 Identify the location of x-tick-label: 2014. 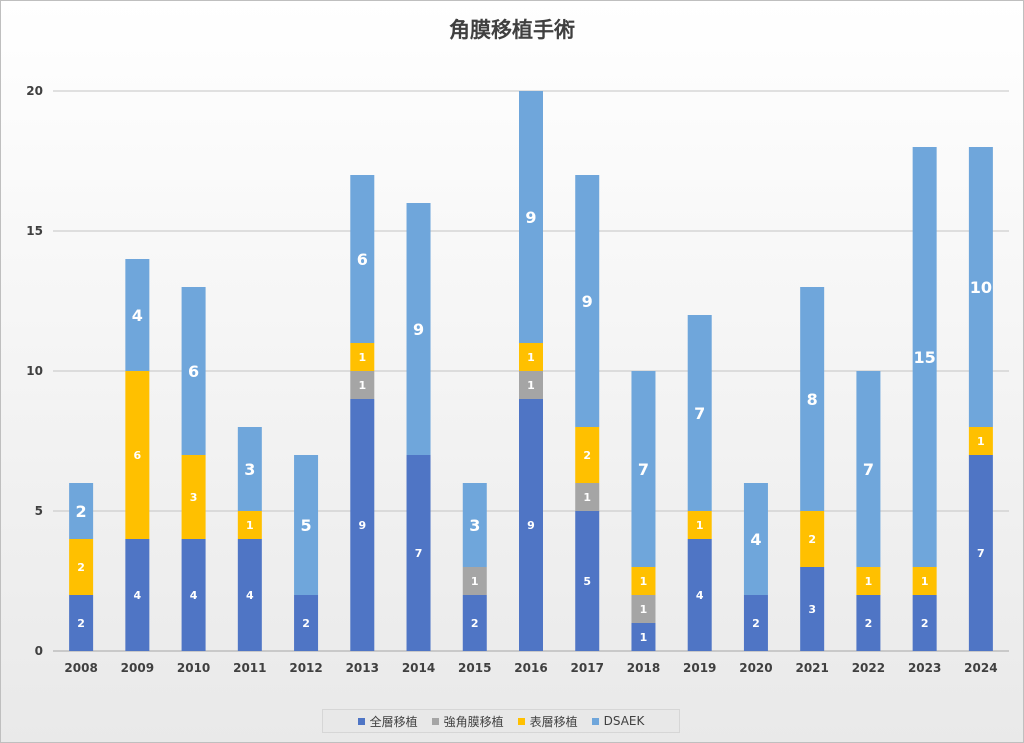
(418, 668).